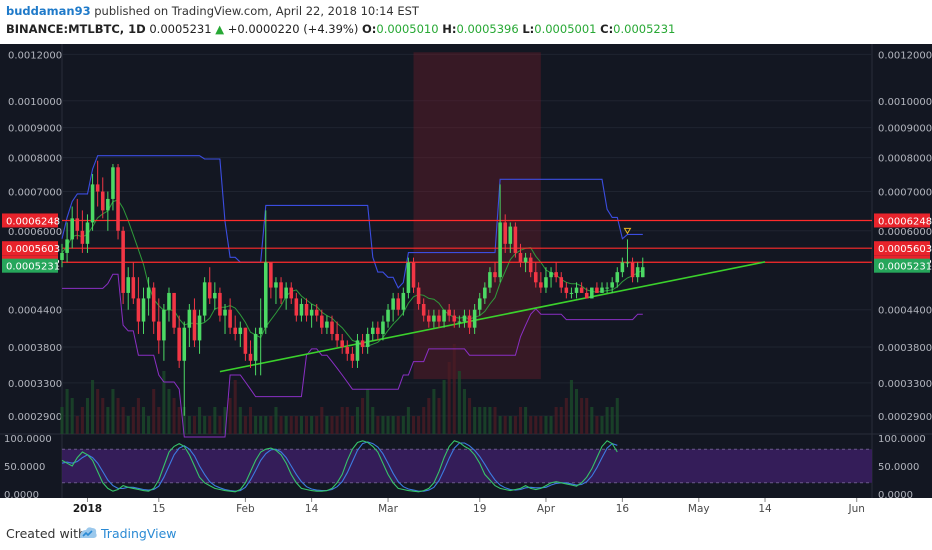 This screenshot has width=932, height=550. I want to click on y-tick-label-right: 0.0002900, so click(905, 417).